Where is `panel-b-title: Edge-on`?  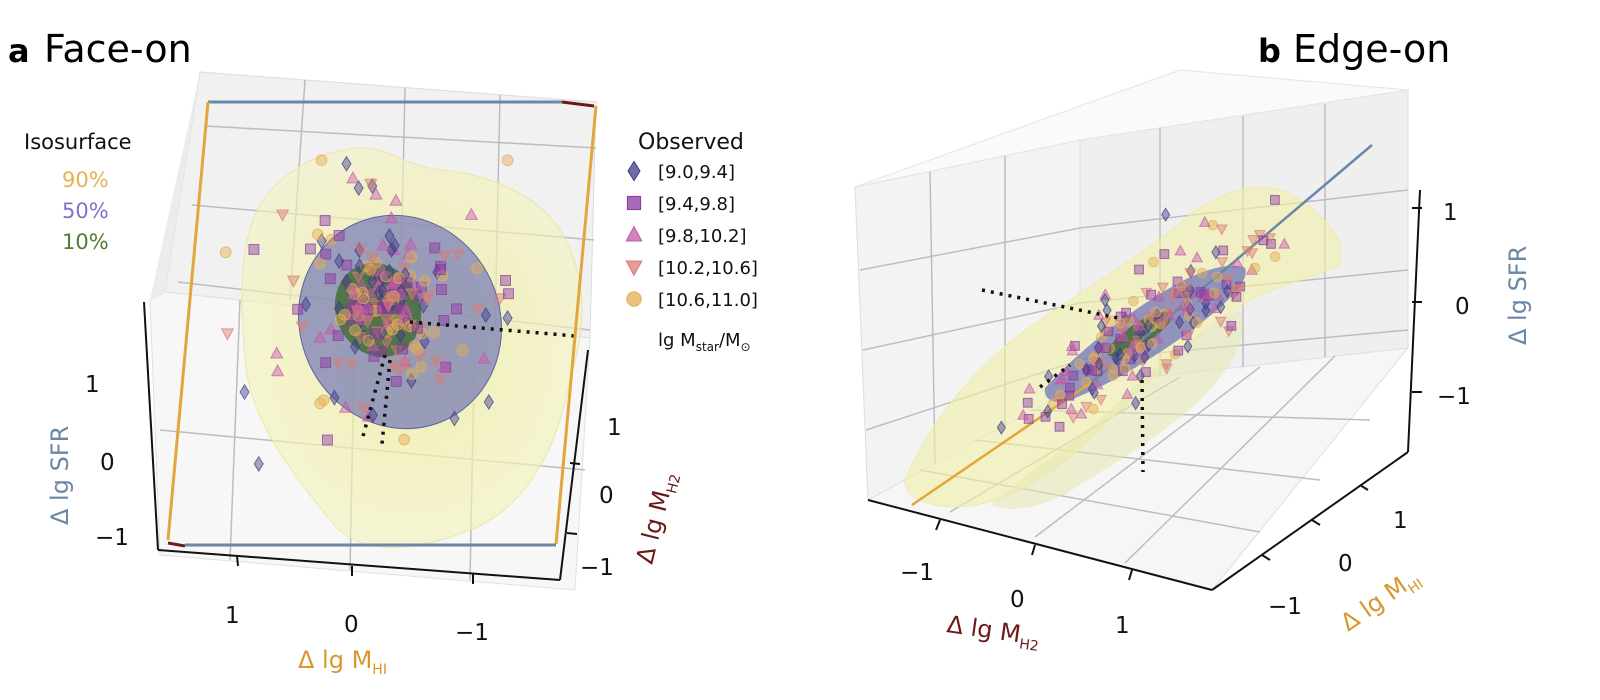
panel-b-title: Edge-on is located at coordinates (1371, 49).